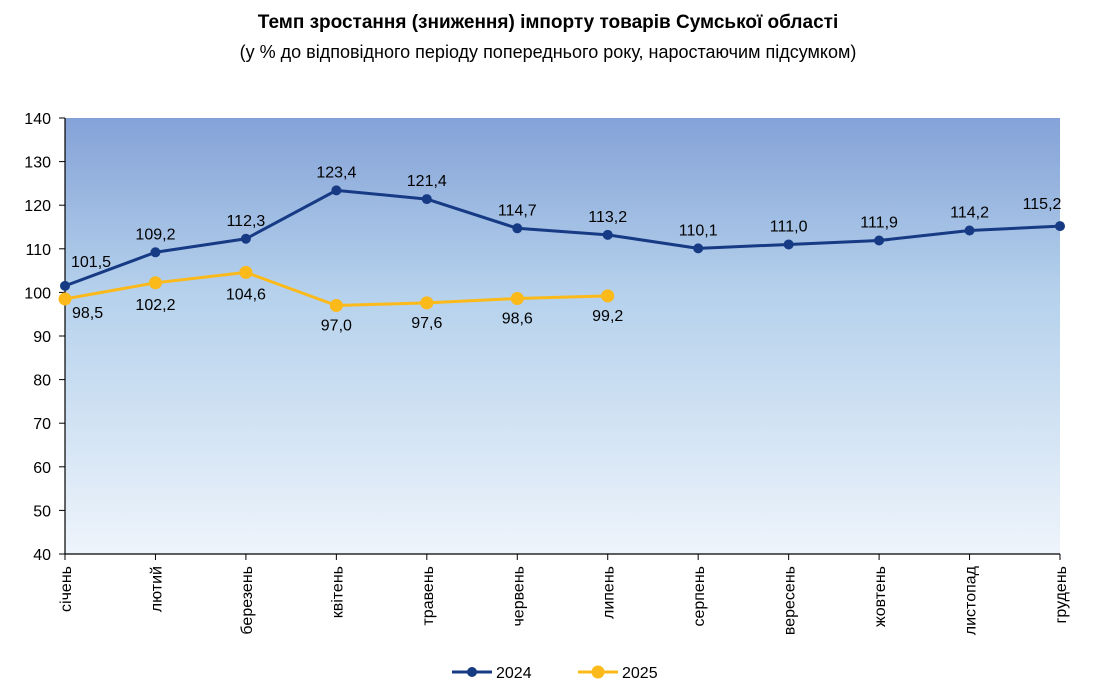 The image size is (1096, 689). I want to click on legend-label-2024: 2024, so click(514, 673).